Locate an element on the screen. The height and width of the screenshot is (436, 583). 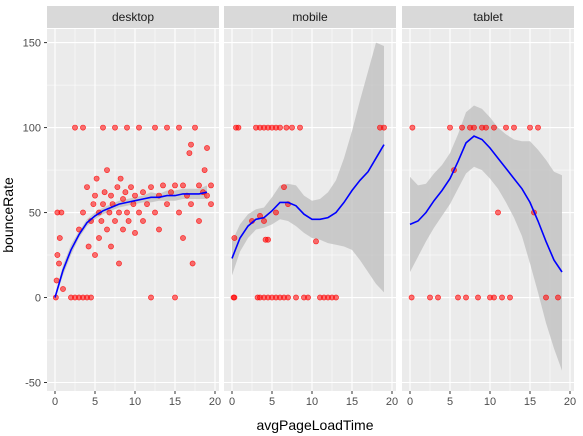
smooth-line is located at coordinates (131, 244).